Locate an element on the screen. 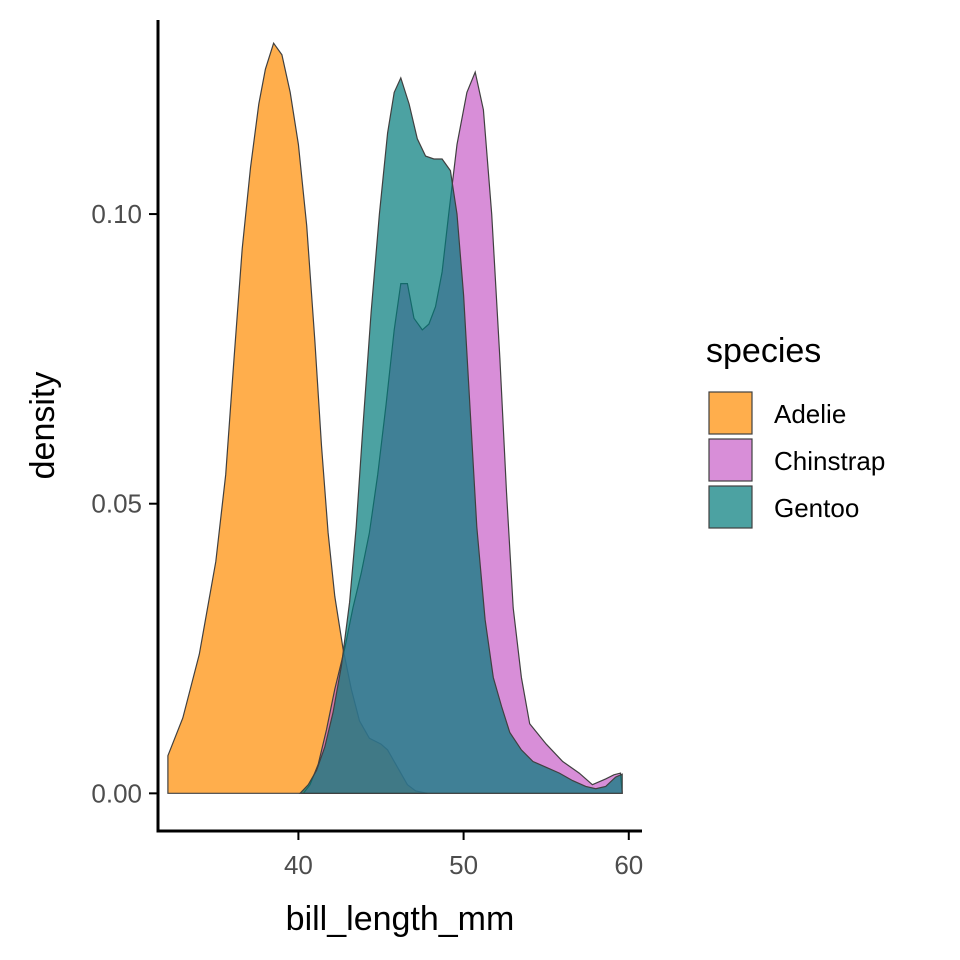  legend-items: Adelie Chinstrap Gentoo is located at coordinates (796, 460).